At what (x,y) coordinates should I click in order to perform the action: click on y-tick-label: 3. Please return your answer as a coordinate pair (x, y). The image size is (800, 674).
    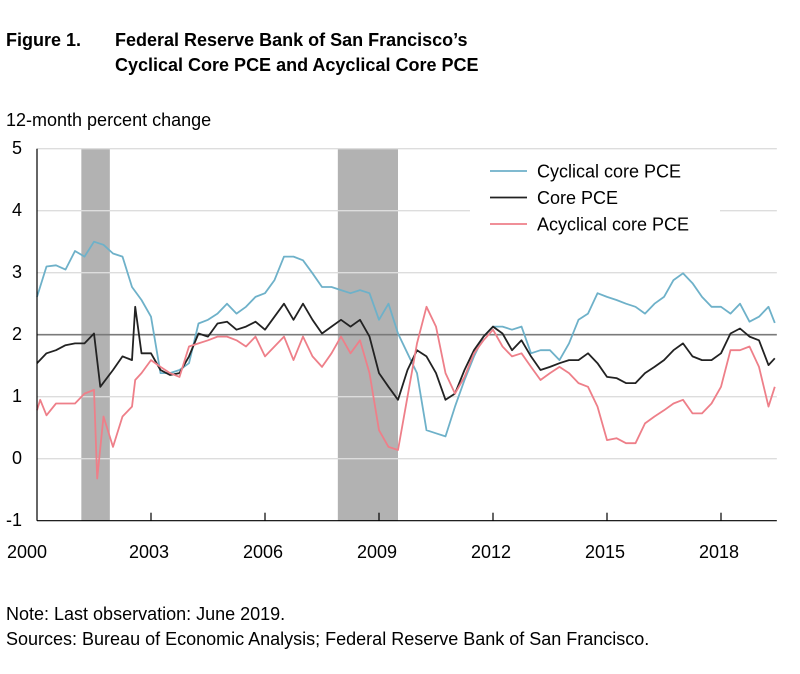
    Looking at the image, I should click on (17, 271).